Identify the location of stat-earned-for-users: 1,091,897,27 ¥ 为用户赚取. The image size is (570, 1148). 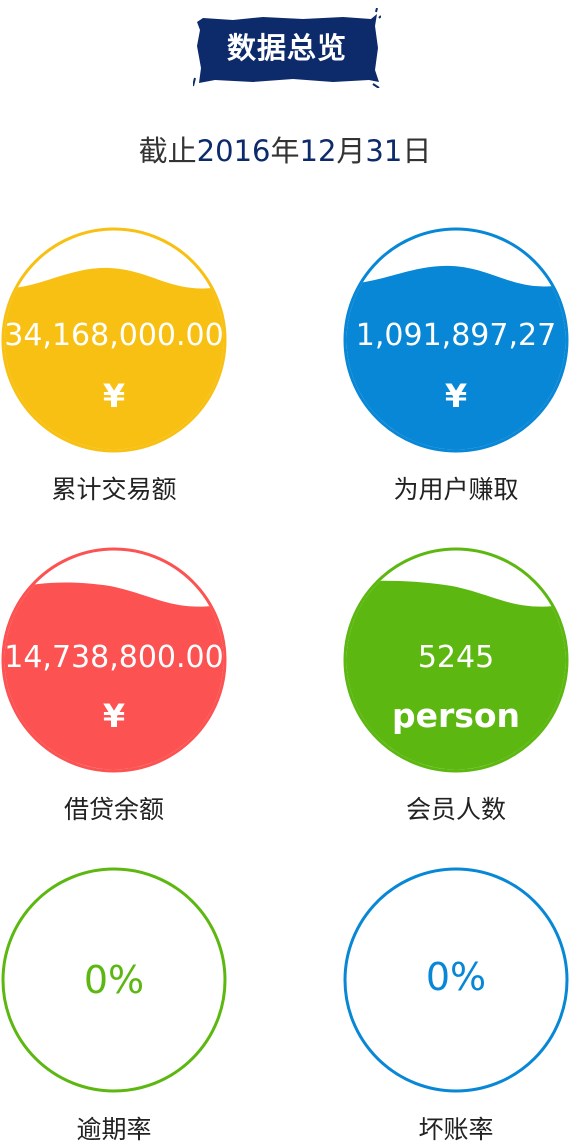
(456, 371).